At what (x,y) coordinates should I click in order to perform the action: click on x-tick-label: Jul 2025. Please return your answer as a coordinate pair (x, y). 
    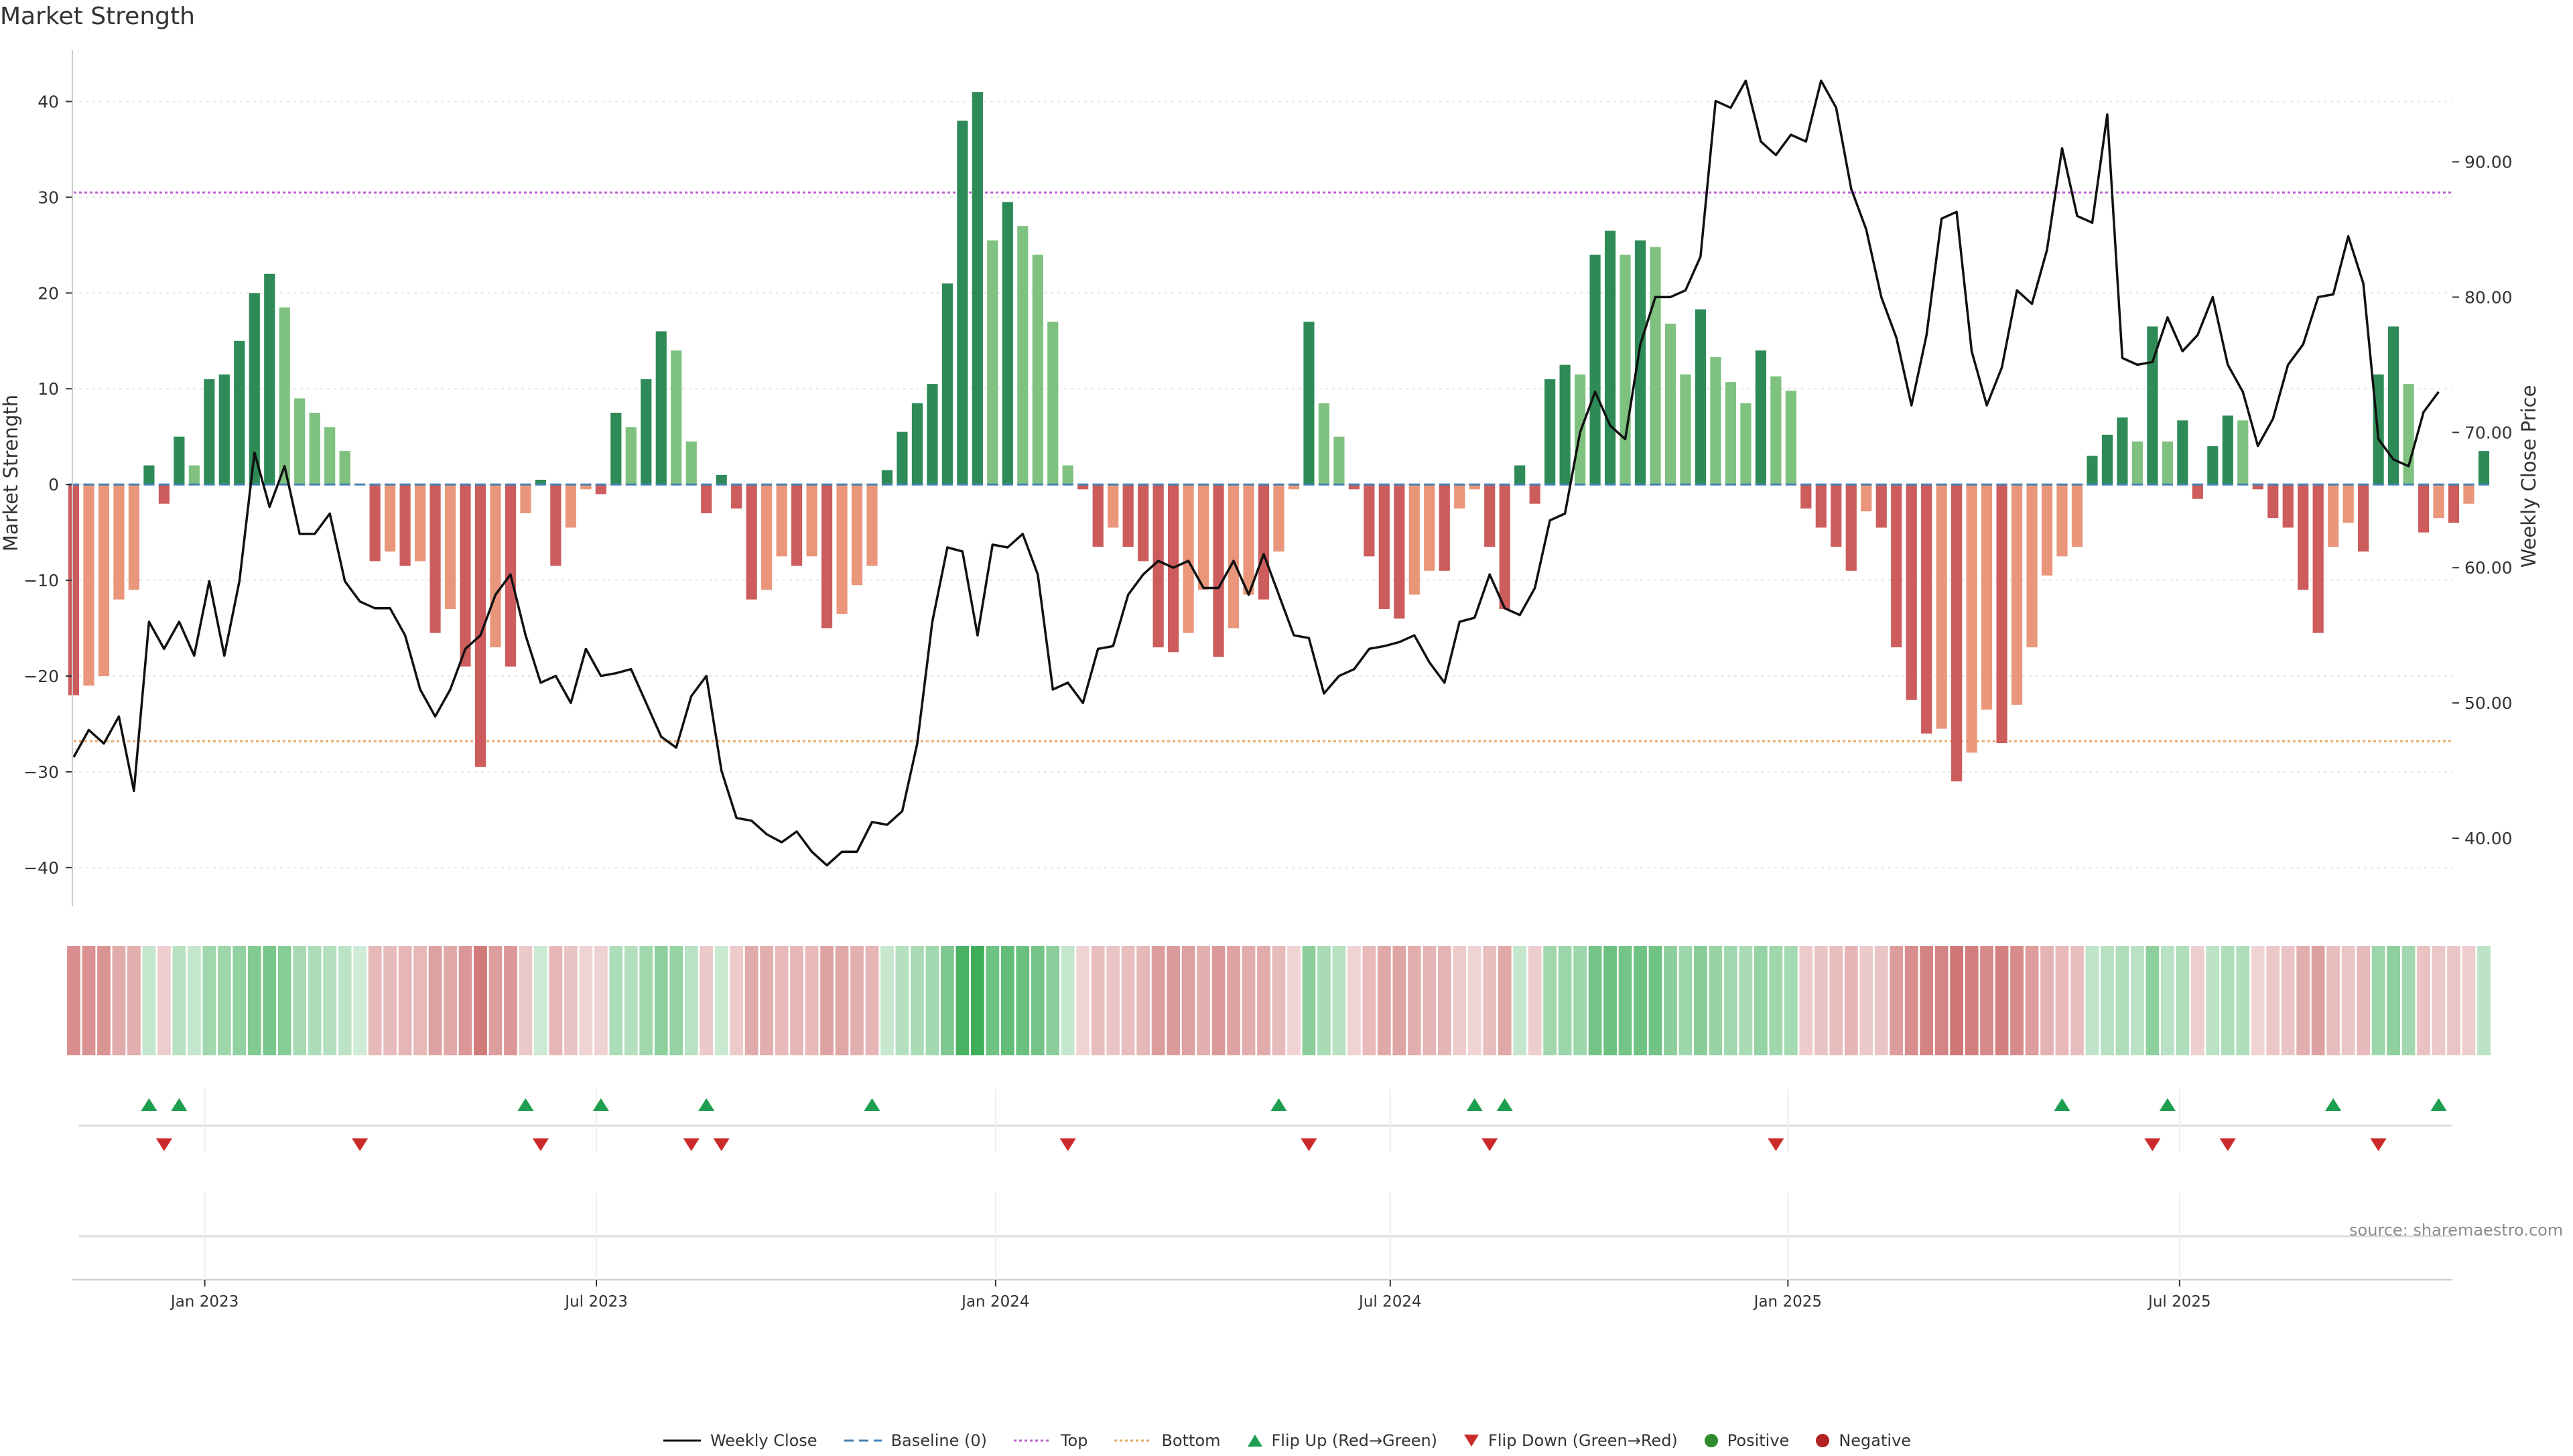
    Looking at the image, I should click on (2179, 1302).